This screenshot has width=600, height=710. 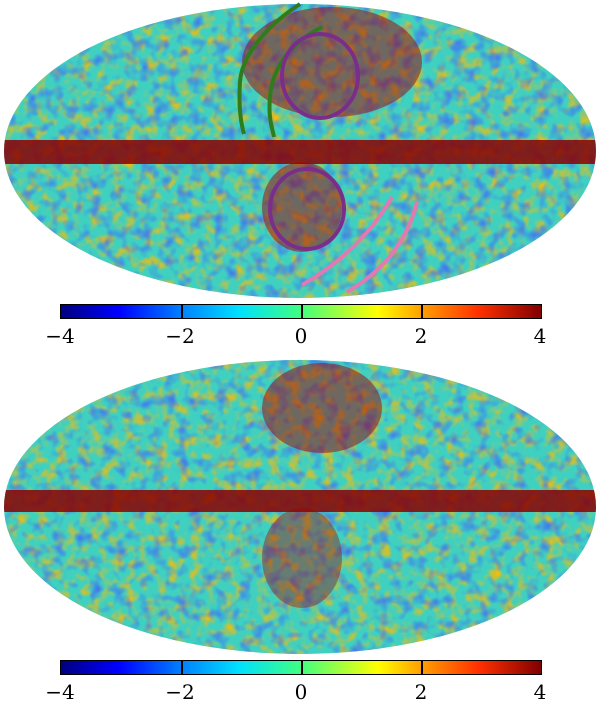 I want to click on purple-circle-north, so click(x=320, y=76).